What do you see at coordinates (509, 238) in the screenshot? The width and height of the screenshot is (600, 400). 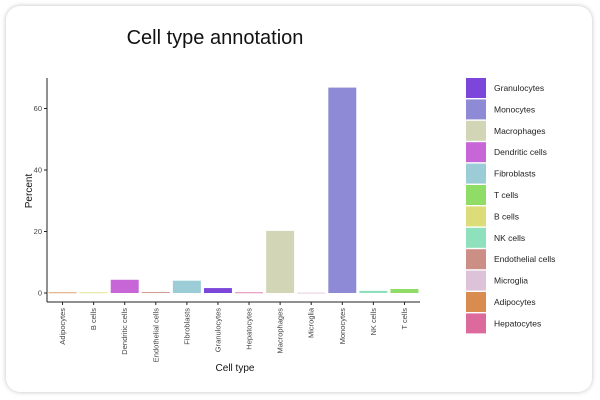 I see `legend-label: NK cells` at bounding box center [509, 238].